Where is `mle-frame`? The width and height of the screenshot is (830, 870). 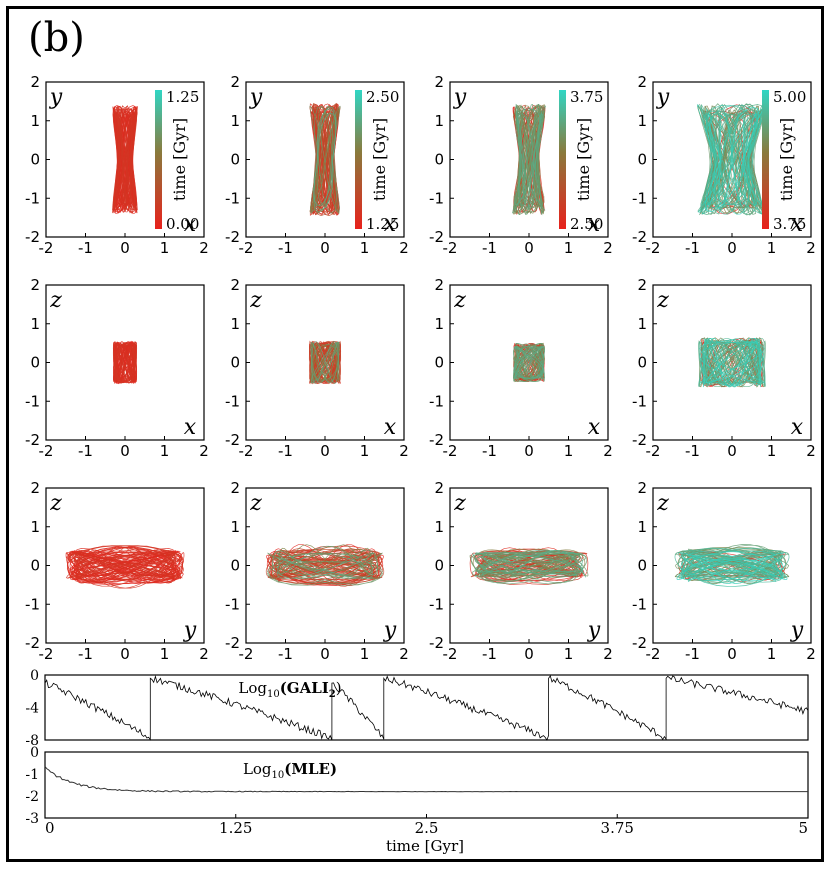 mle-frame is located at coordinates (426, 785).